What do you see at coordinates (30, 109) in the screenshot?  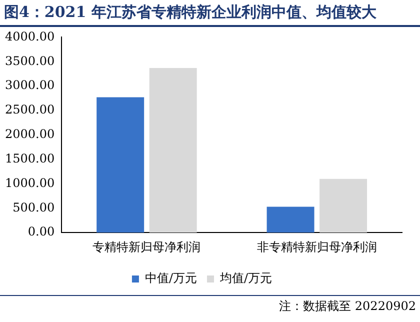 I see `y-tick-label: 2500.00` at bounding box center [30, 109].